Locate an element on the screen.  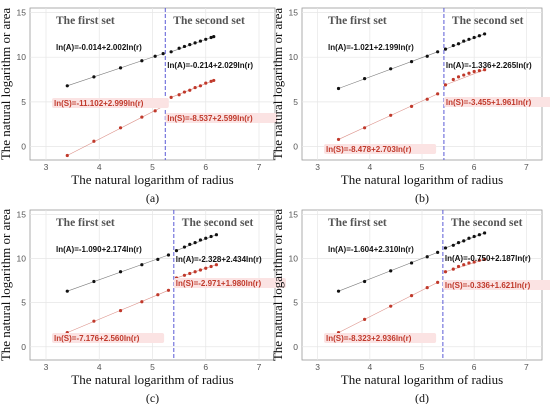
y-tick-label: 10 is located at coordinates (294, 259).